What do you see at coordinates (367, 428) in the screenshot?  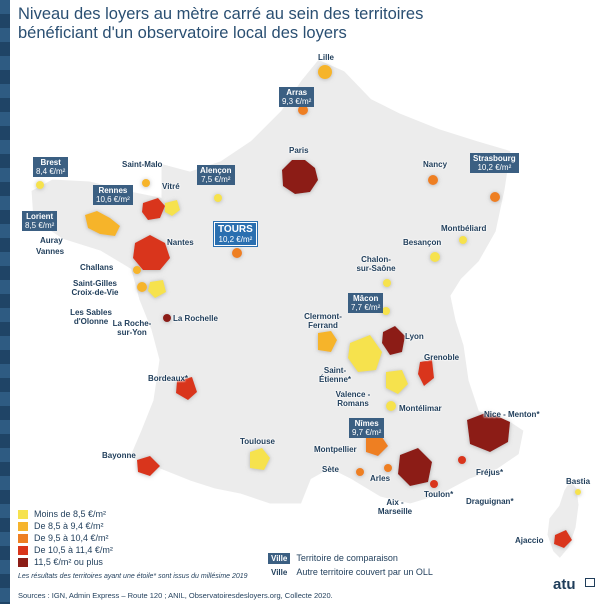 I see `box-nimes: Nîmes 9,7 €/m²` at bounding box center [367, 428].